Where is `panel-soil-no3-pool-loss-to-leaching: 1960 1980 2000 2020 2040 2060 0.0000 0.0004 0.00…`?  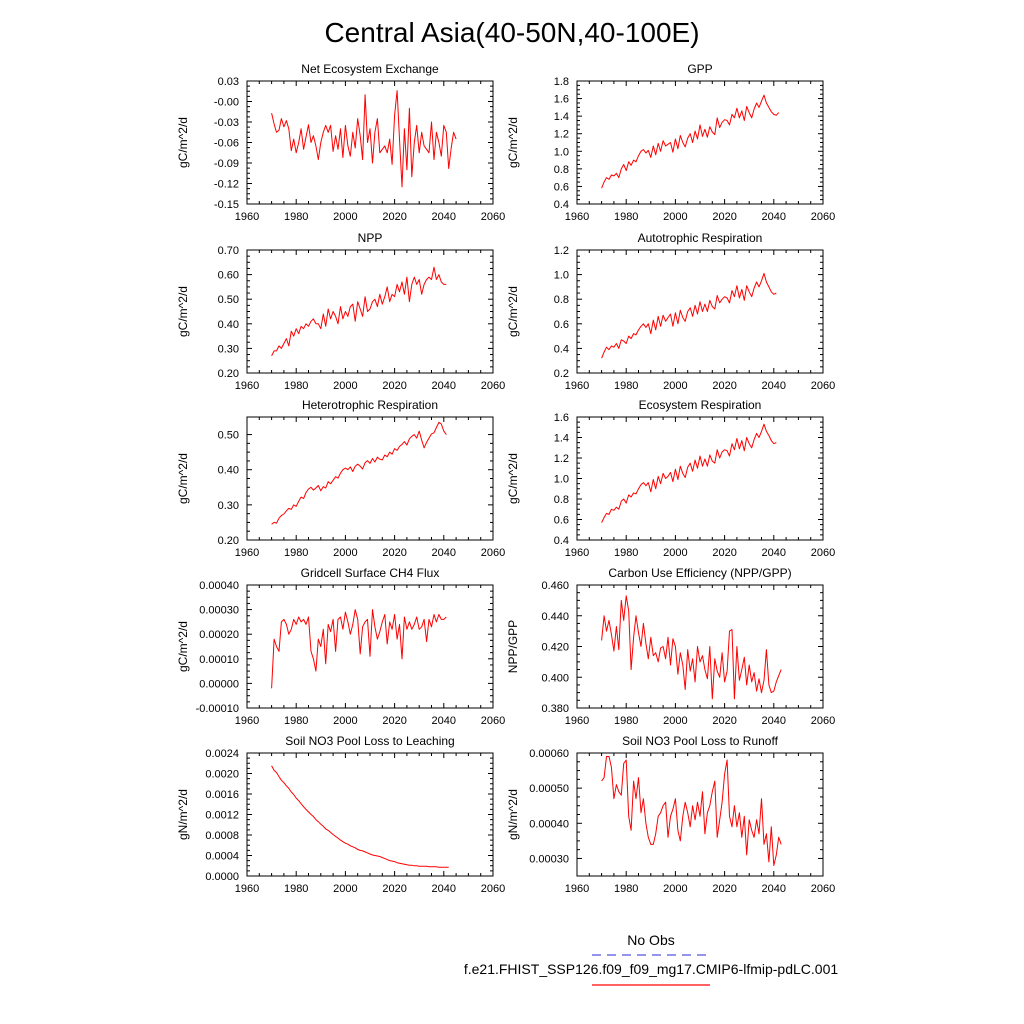
panel-soil-no3-pool-loss-to-leaching: 1960 1980 2000 2020 2040 2060 0.0000 0.0004 0.00… is located at coordinates (340, 814).